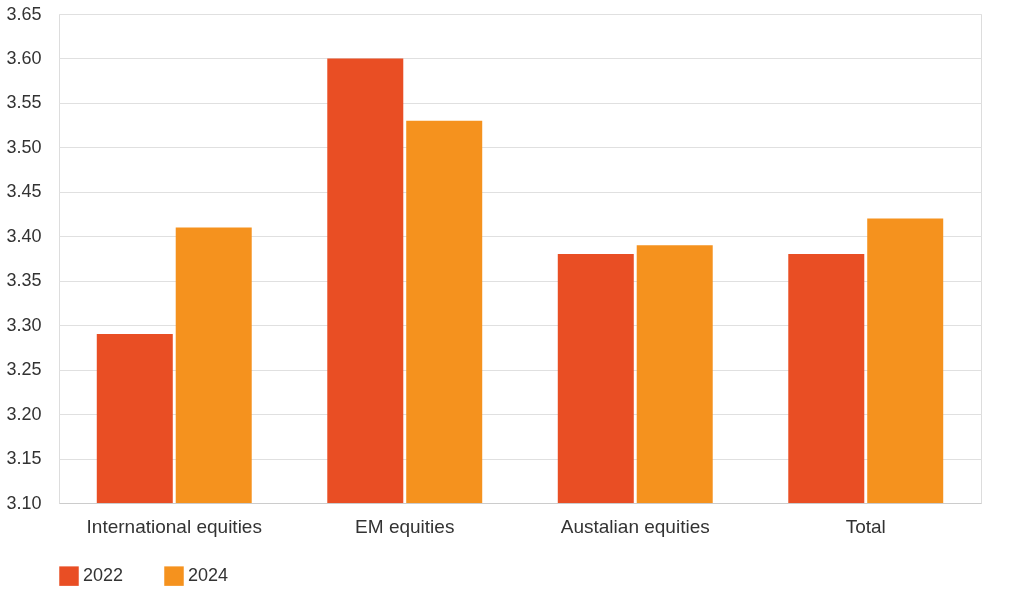 Image resolution: width=1012 pixels, height=603 pixels. Describe the element at coordinates (24, 102) in the screenshot. I see `y-tick-label: 3.55` at that location.